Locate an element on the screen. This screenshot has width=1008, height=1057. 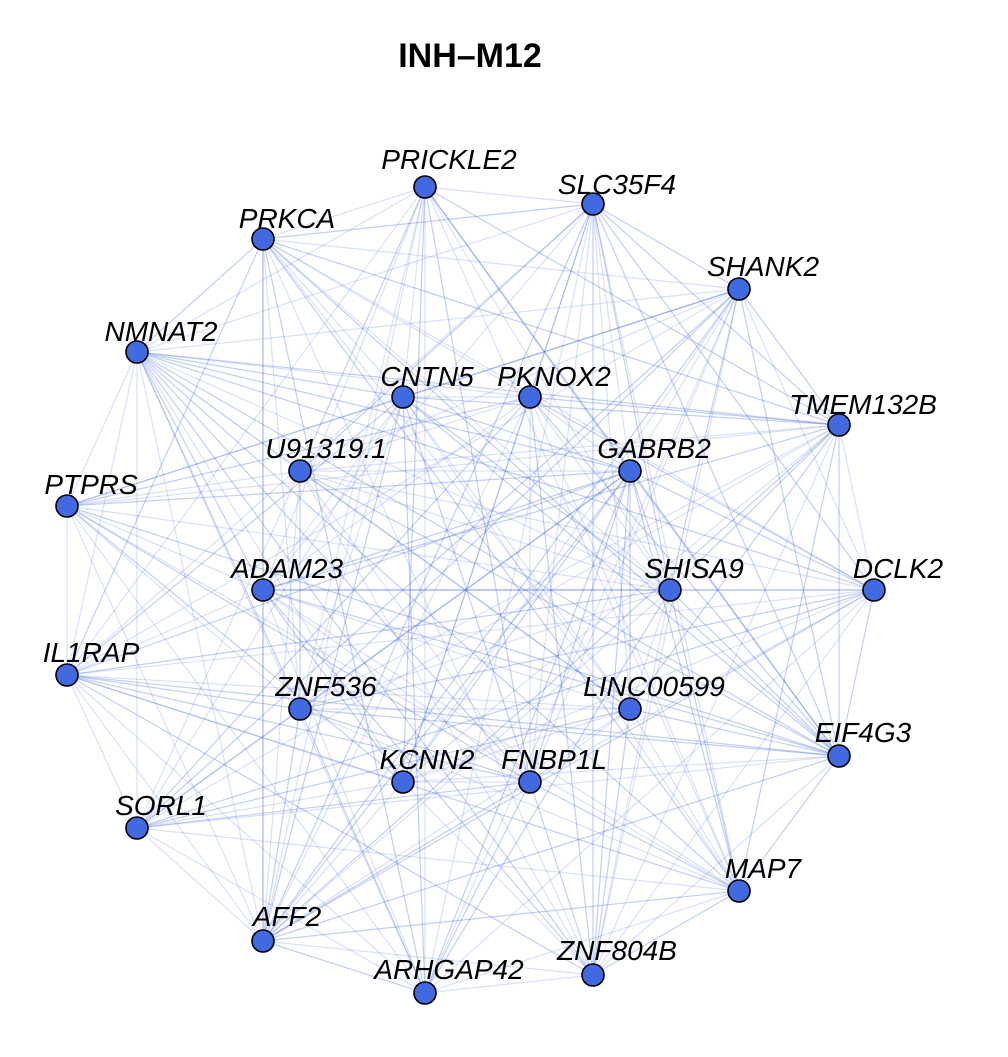
node-slc35f4 is located at coordinates (593, 204).